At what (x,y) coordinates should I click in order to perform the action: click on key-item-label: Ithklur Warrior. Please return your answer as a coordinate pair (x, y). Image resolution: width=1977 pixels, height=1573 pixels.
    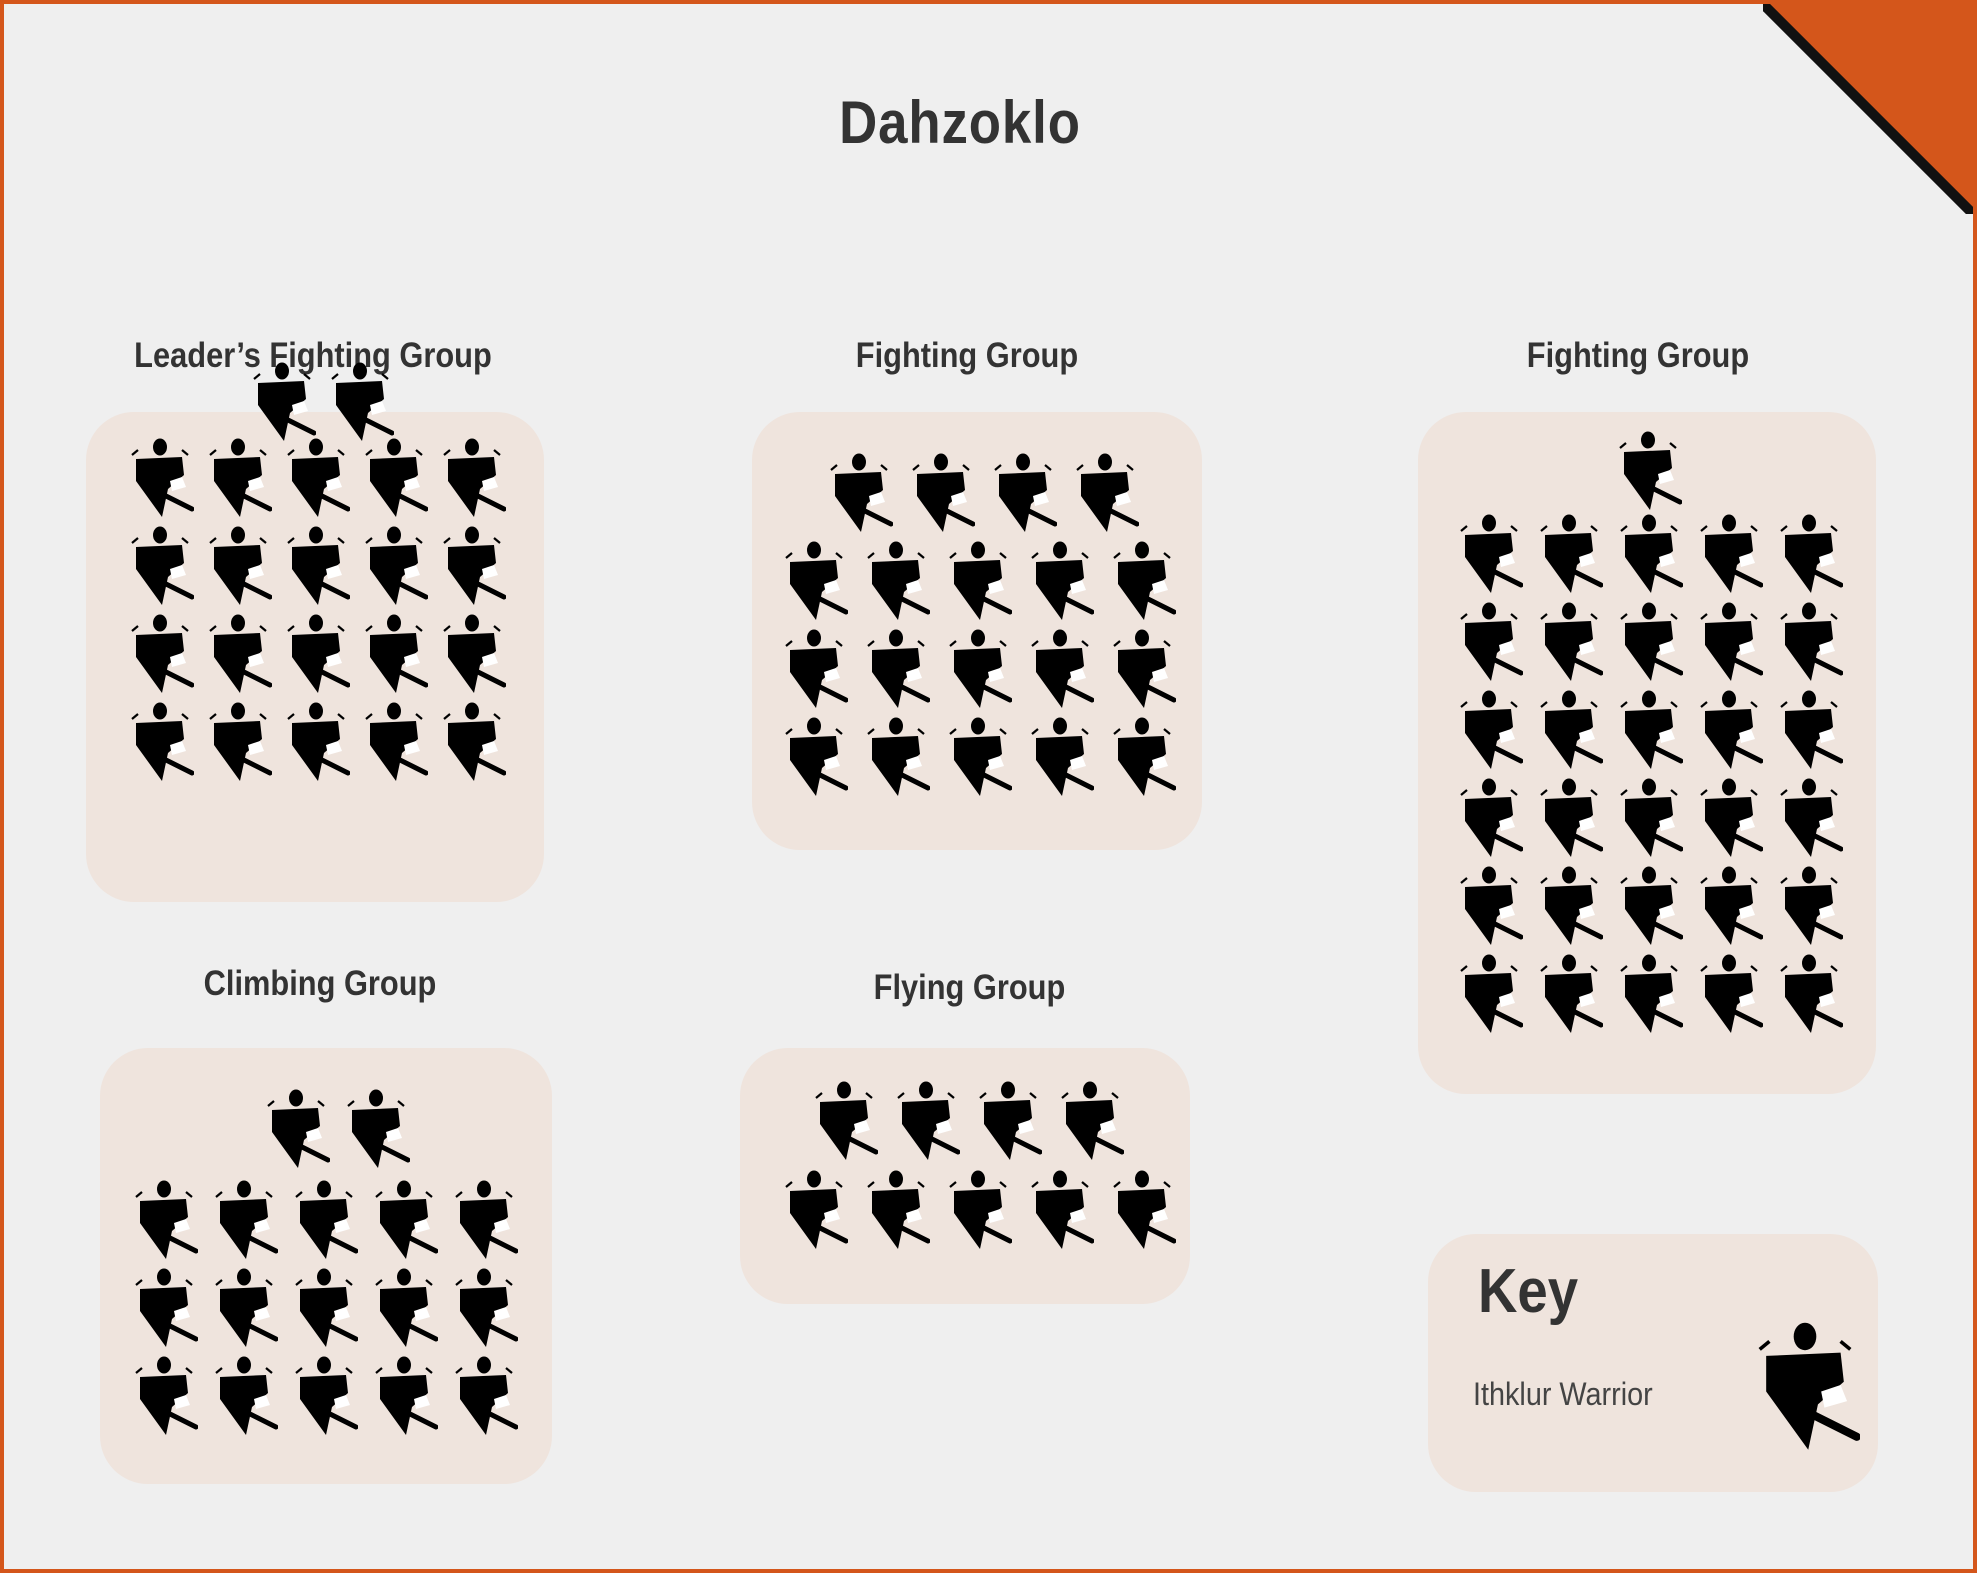
    Looking at the image, I should click on (1563, 1394).